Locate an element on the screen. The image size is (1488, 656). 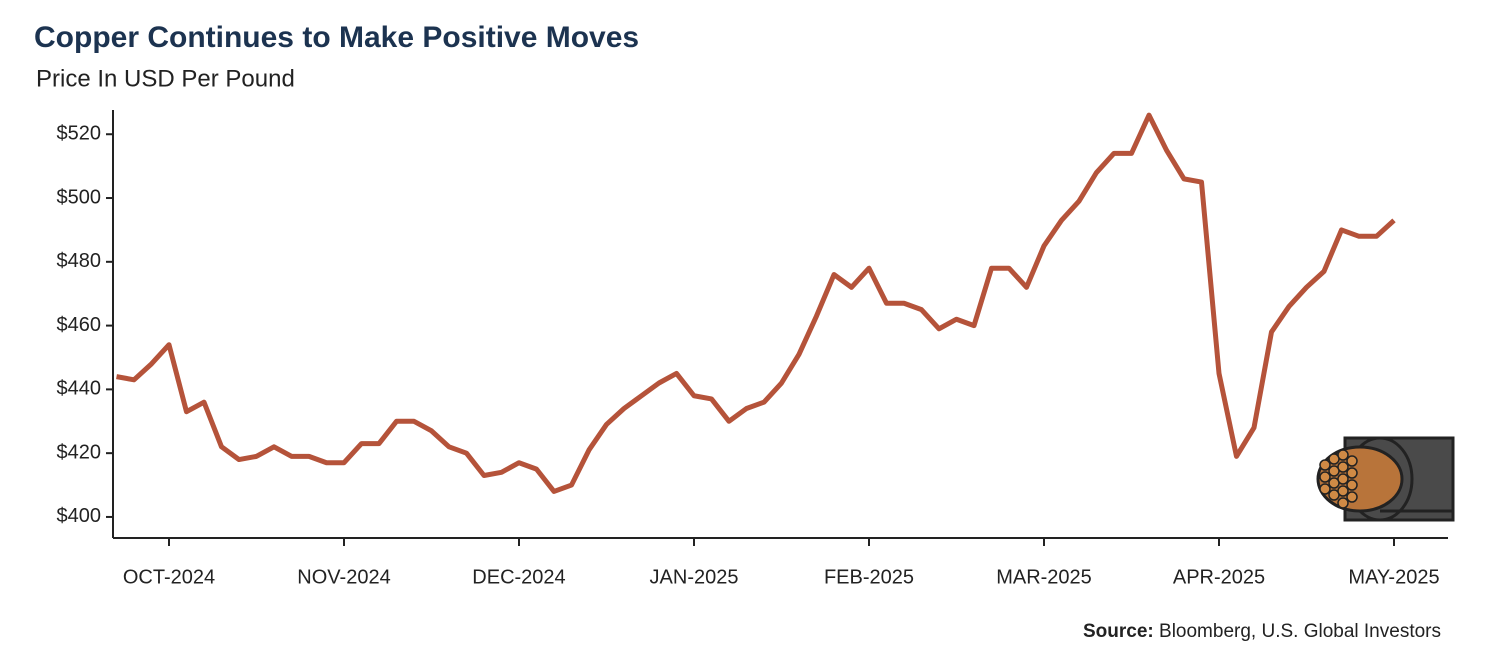
y-tick-label: $440 is located at coordinates (79, 389).